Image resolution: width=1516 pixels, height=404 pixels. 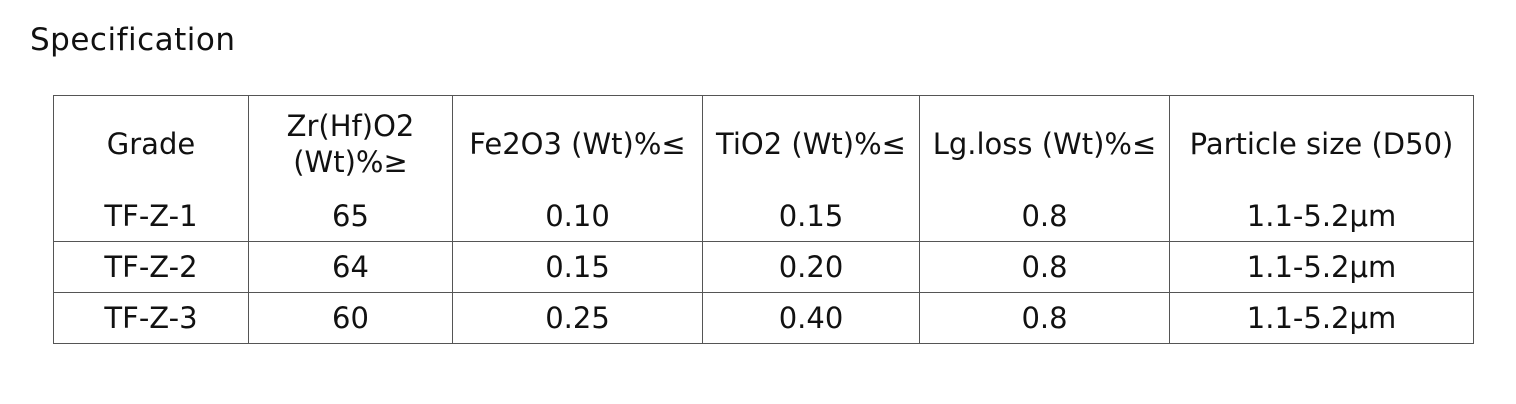 What do you see at coordinates (1321, 143) in the screenshot?
I see `column-header: Particle size (D50)` at bounding box center [1321, 143].